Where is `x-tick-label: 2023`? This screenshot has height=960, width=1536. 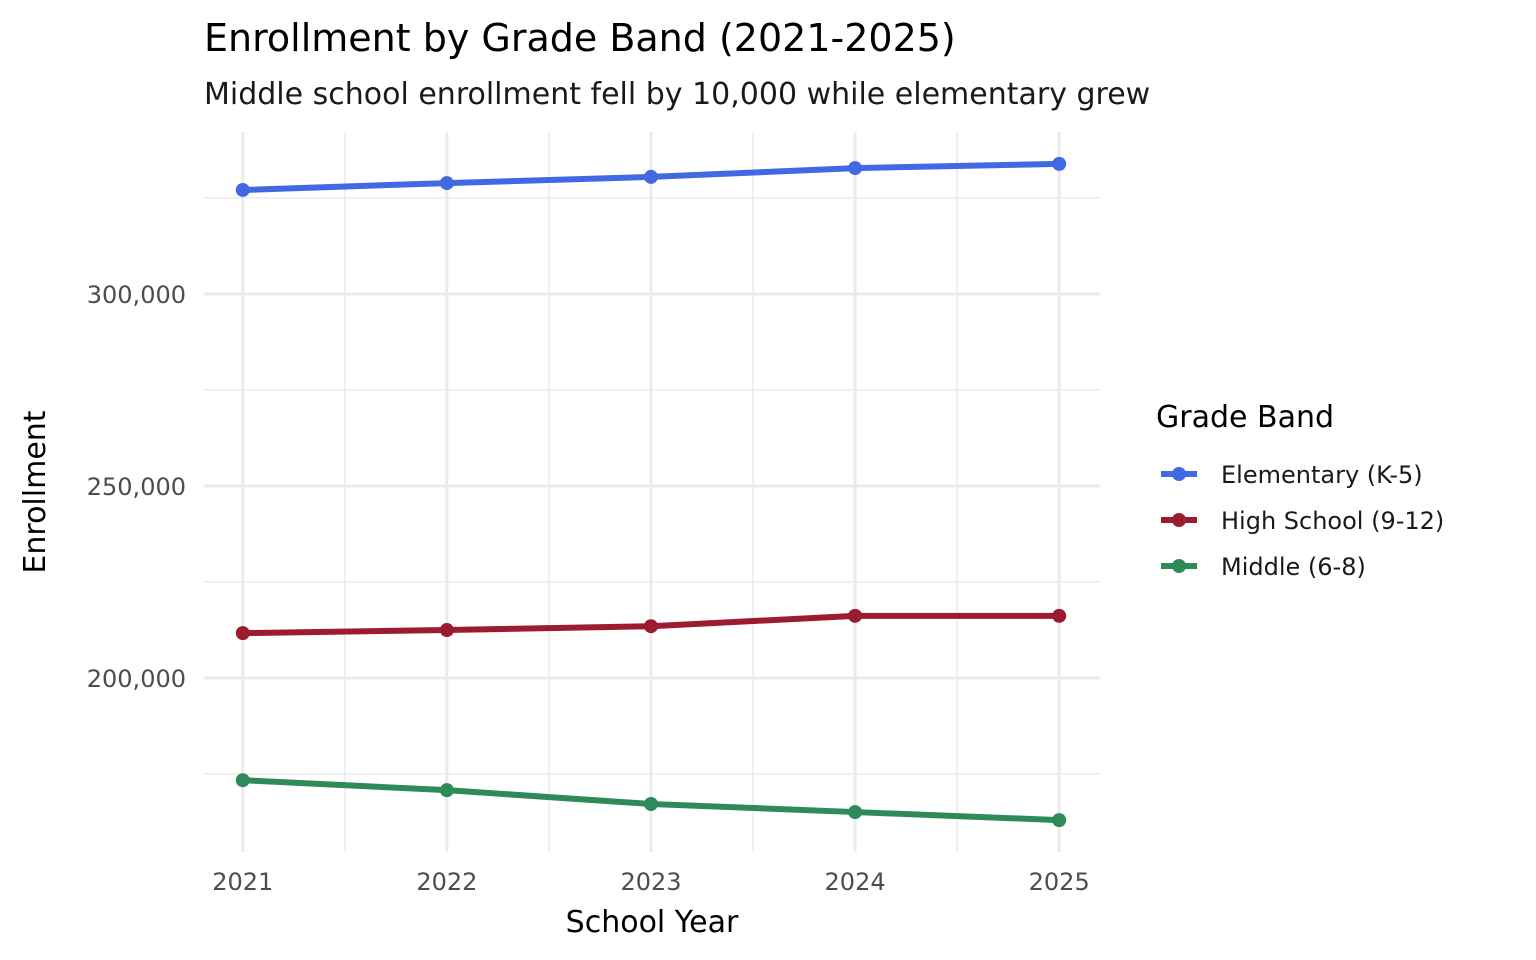
x-tick-label: 2023 is located at coordinates (650, 882).